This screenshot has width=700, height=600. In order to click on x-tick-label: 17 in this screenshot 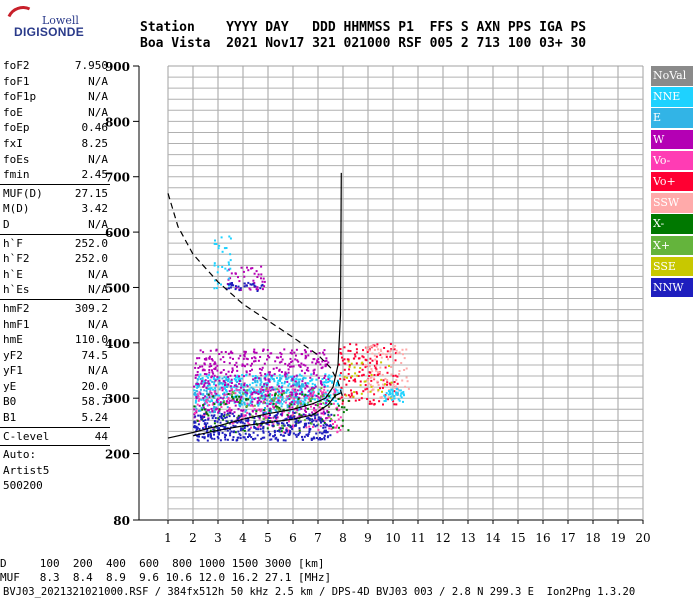, I will do `click(567, 538)`.